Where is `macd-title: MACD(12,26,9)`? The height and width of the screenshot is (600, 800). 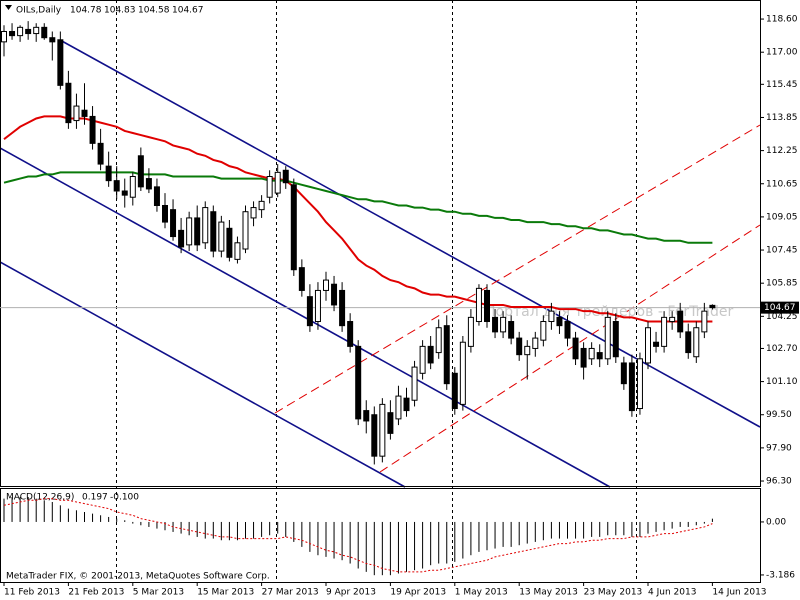
macd-title: MACD(12,26,9) is located at coordinates (40, 498).